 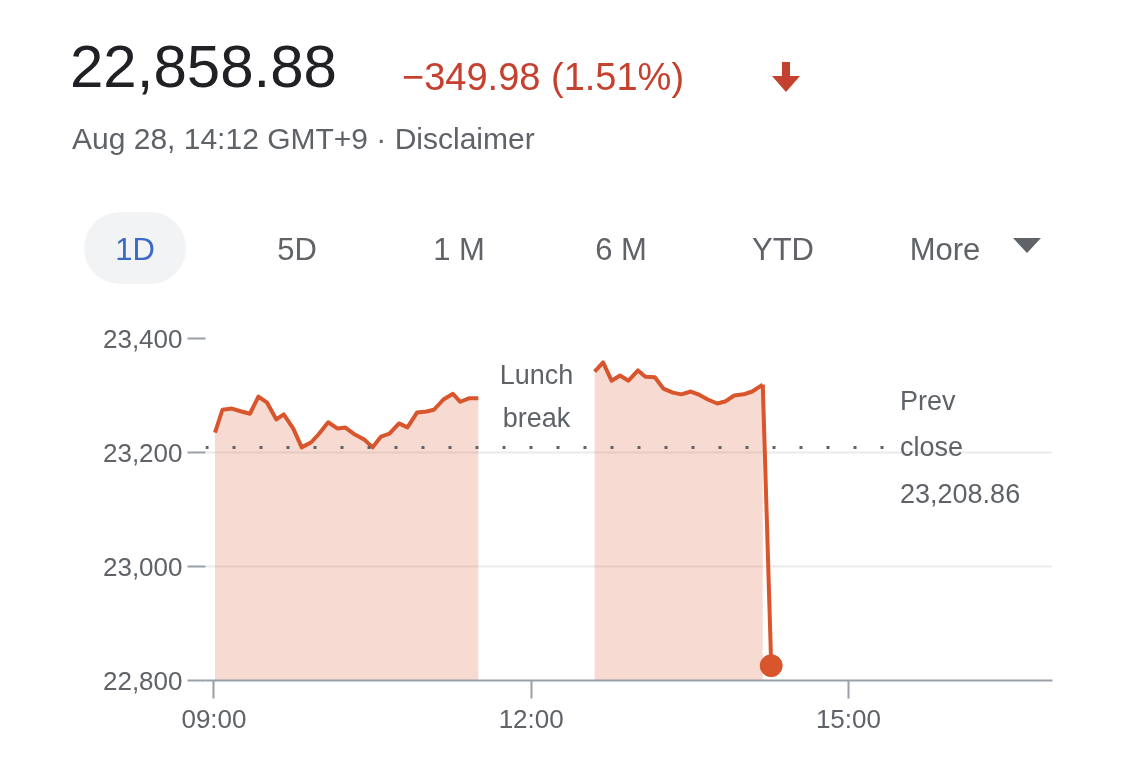 What do you see at coordinates (142, 338) in the screenshot?
I see `y-tick-label: 23,400` at bounding box center [142, 338].